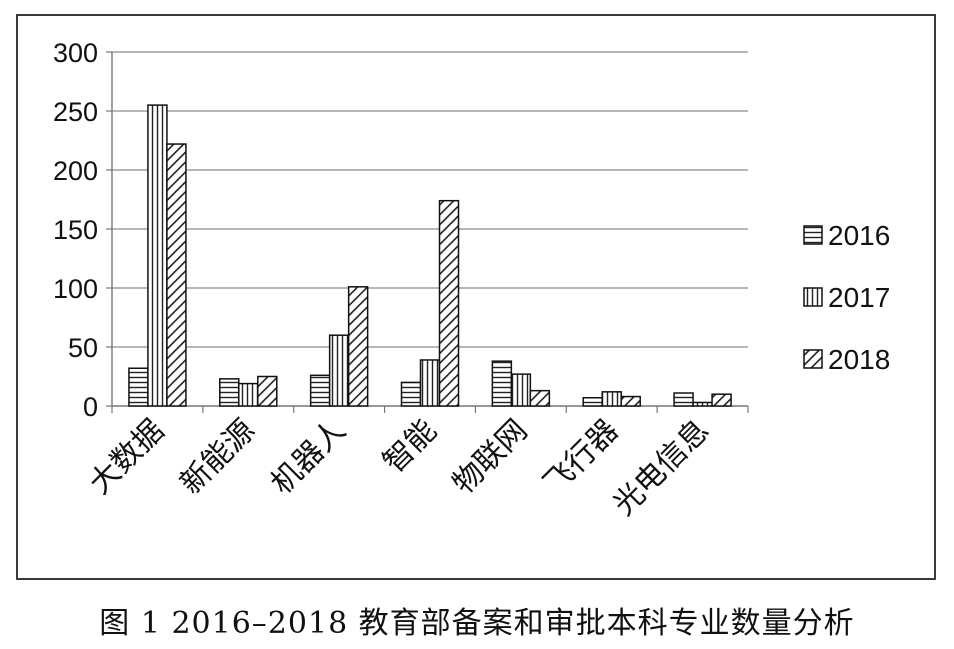  I want to click on x-tick-label: 机器人, so click(308, 457).